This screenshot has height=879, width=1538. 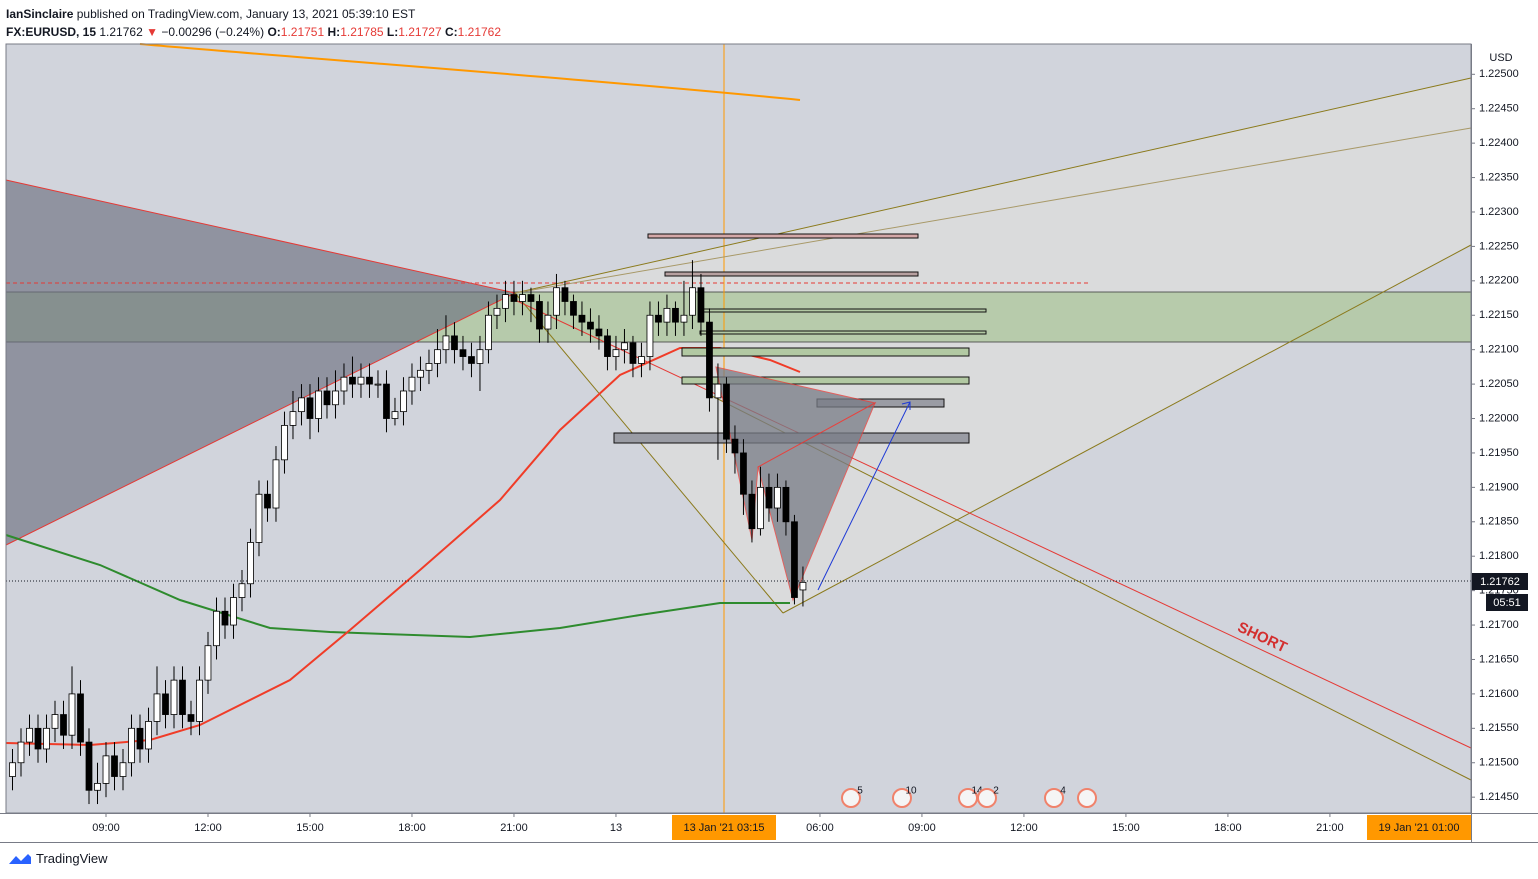 What do you see at coordinates (1330, 828) in the screenshot?
I see `x-tick-label: 21:00` at bounding box center [1330, 828].